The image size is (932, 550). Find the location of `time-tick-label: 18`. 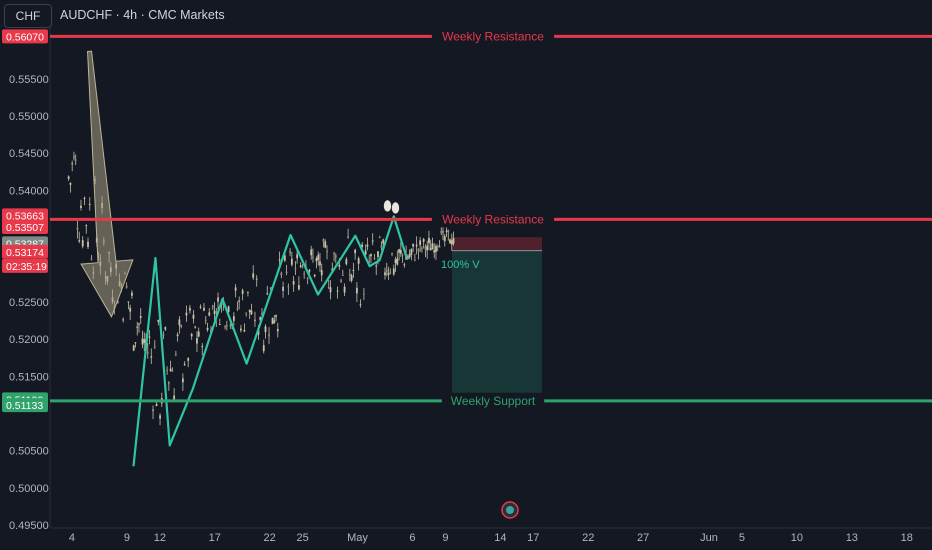

time-tick-label: 18 is located at coordinates (907, 538).